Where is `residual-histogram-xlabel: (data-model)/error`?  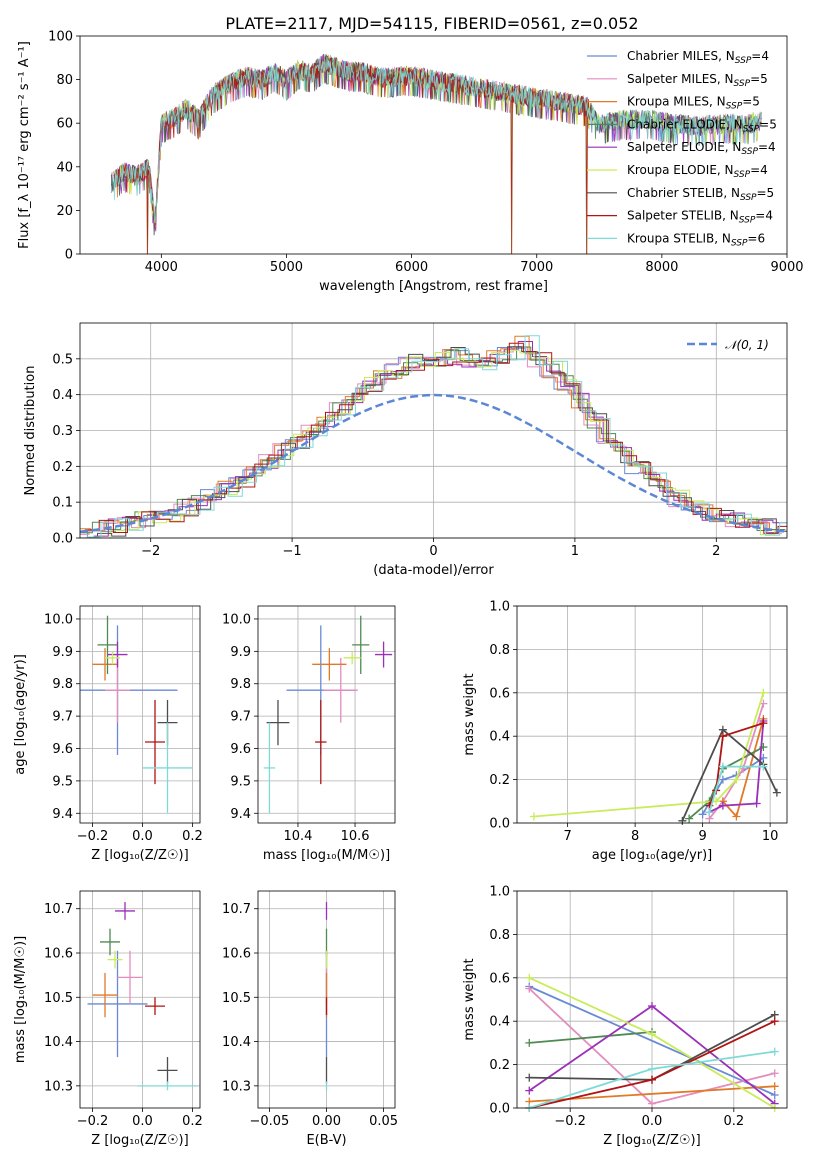 residual-histogram-xlabel: (data-model)/error is located at coordinates (433, 570).